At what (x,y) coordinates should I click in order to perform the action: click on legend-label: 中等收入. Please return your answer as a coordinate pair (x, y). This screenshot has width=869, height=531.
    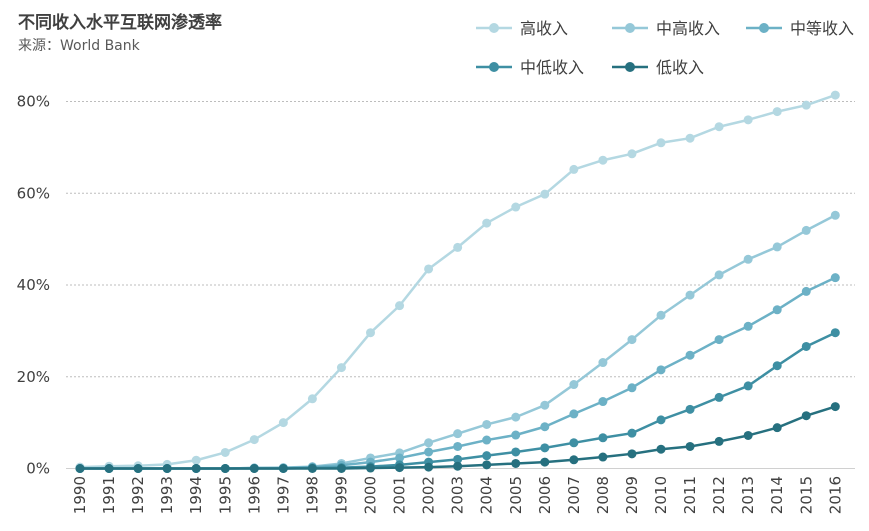
    Looking at the image, I should click on (822, 28).